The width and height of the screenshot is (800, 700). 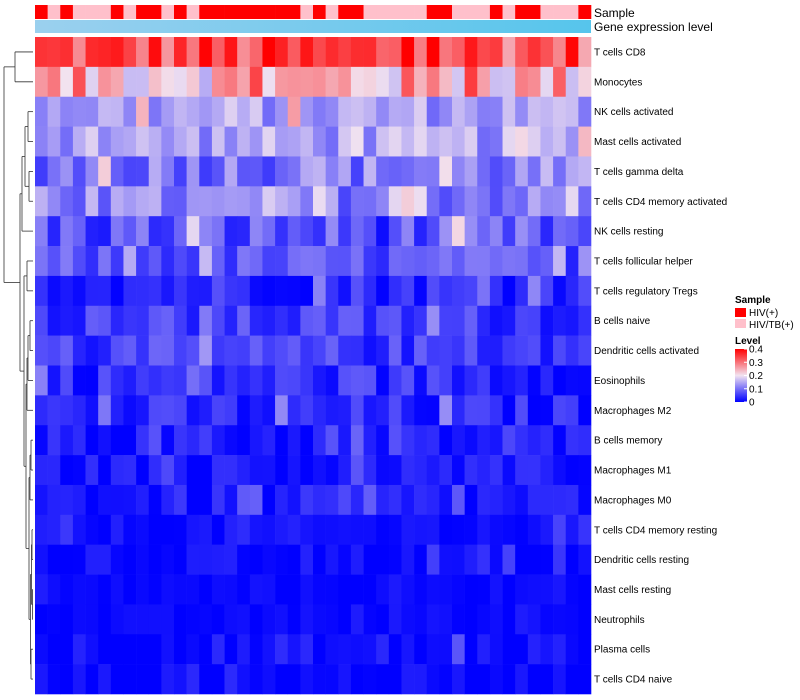 What do you see at coordinates (752, 403) in the screenshot?
I see `legend-tick-label: 0` at bounding box center [752, 403].